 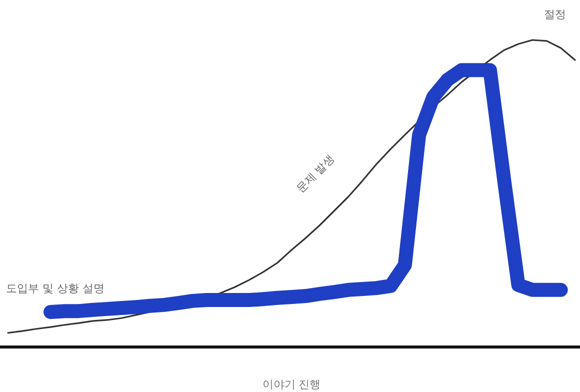 What do you see at coordinates (291, 384) in the screenshot?
I see `x-axis-title: 이야기 진행` at bounding box center [291, 384].